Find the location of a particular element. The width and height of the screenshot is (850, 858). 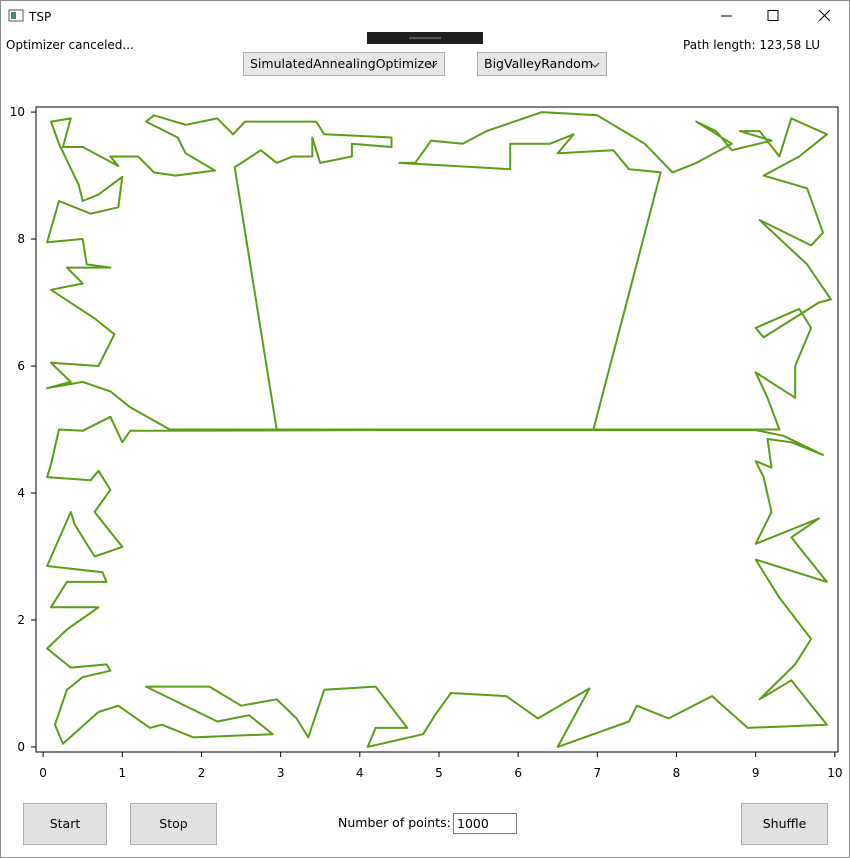

start-button: Start is located at coordinates (65, 824).